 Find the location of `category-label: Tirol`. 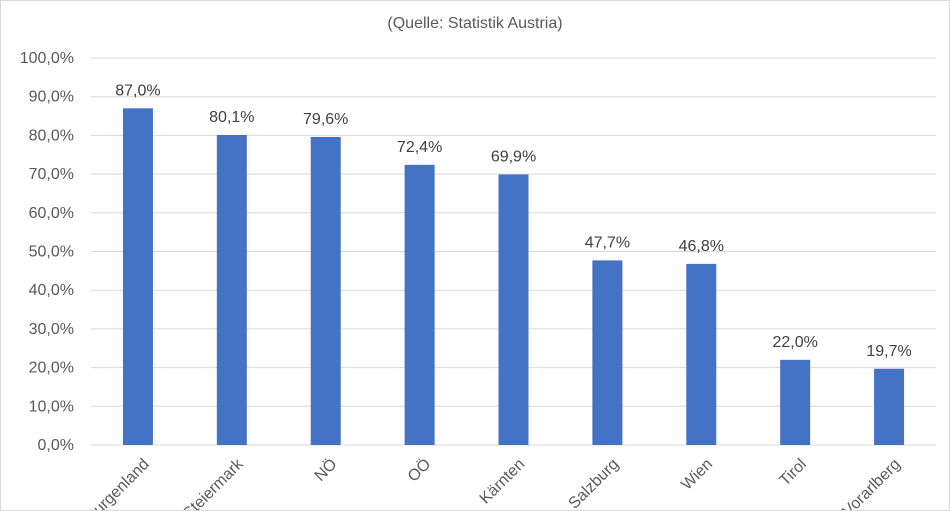

category-label: Tirol is located at coordinates (793, 473).